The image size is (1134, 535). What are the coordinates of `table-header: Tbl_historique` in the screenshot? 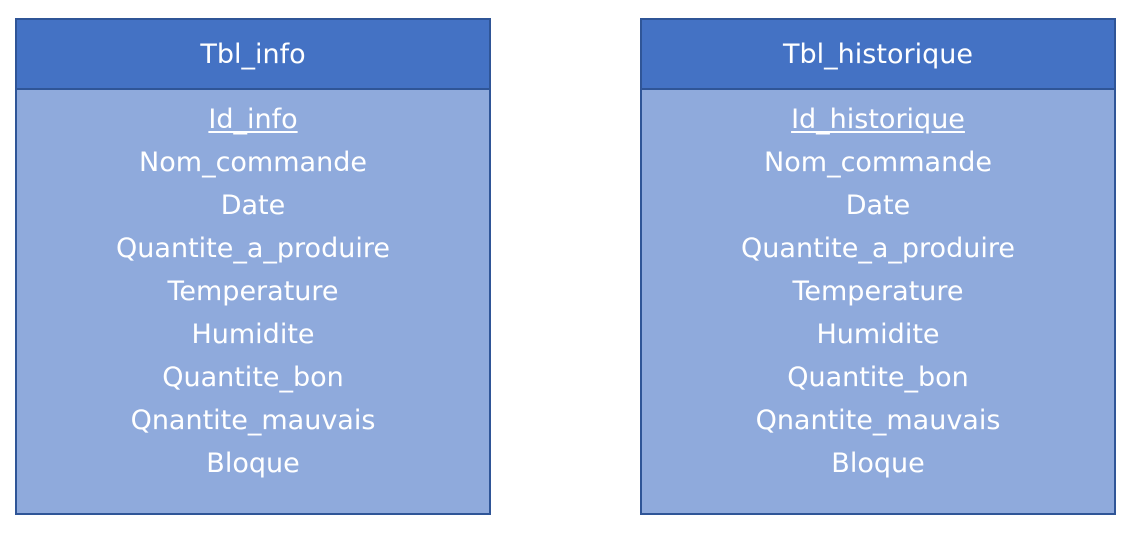 It's located at (878, 55).